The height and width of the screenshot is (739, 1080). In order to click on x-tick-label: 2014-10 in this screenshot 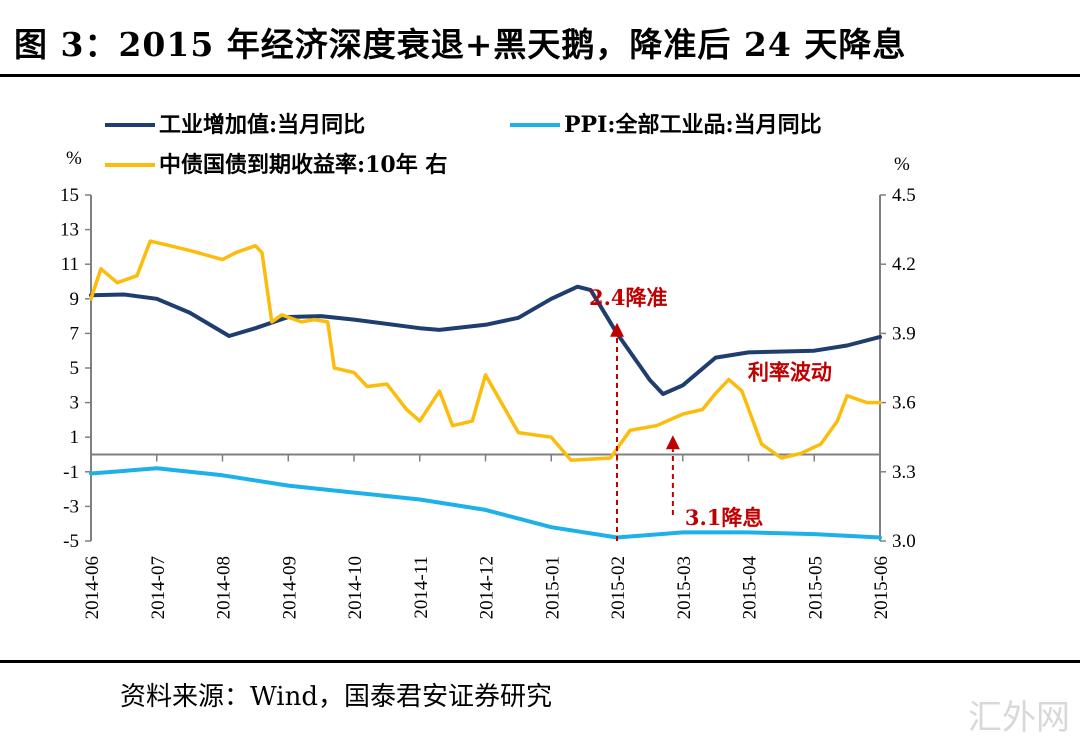, I will do `click(355, 587)`.